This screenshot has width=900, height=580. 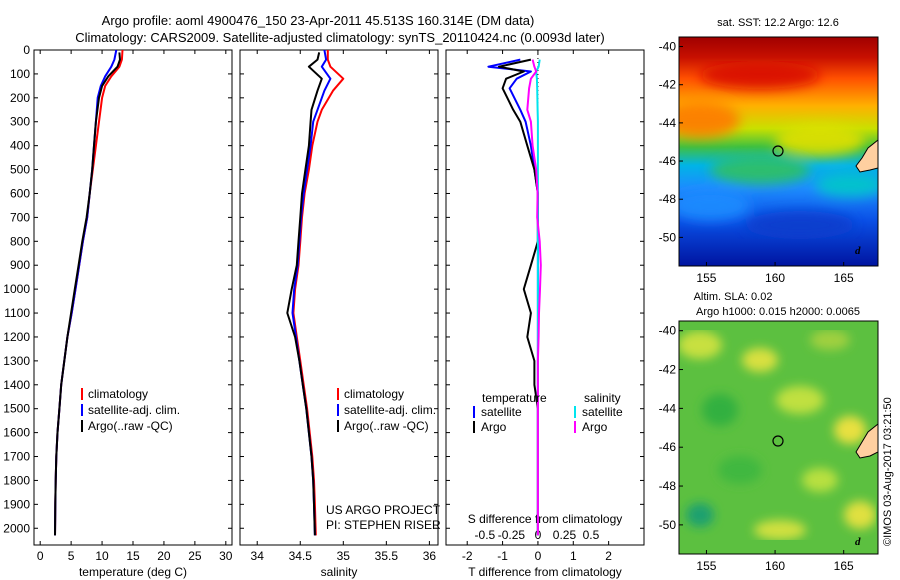 What do you see at coordinates (20, 122) in the screenshot?
I see `y-tick-label: 300` at bounding box center [20, 122].